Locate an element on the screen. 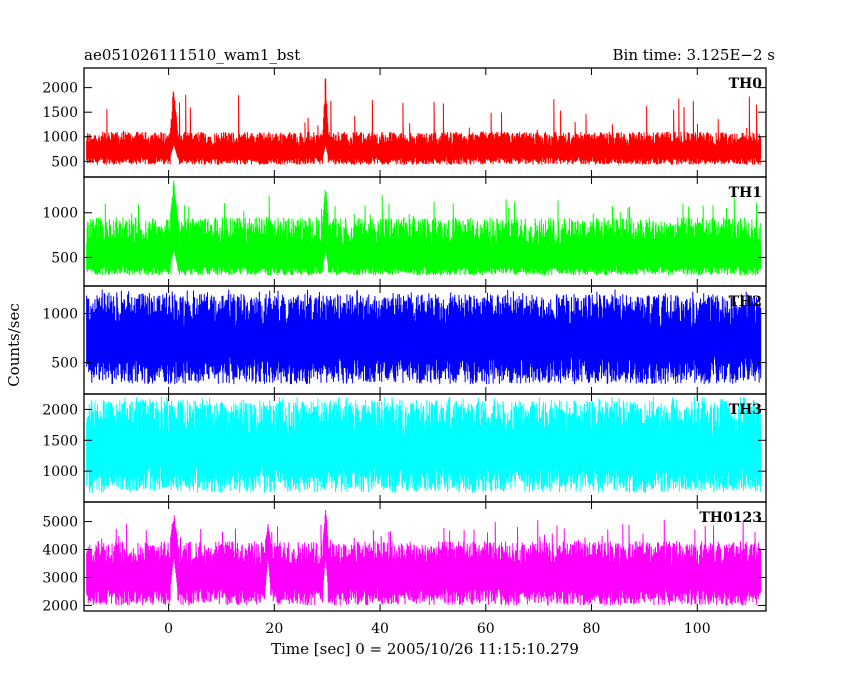  x-tick-label: 80 is located at coordinates (592, 629).